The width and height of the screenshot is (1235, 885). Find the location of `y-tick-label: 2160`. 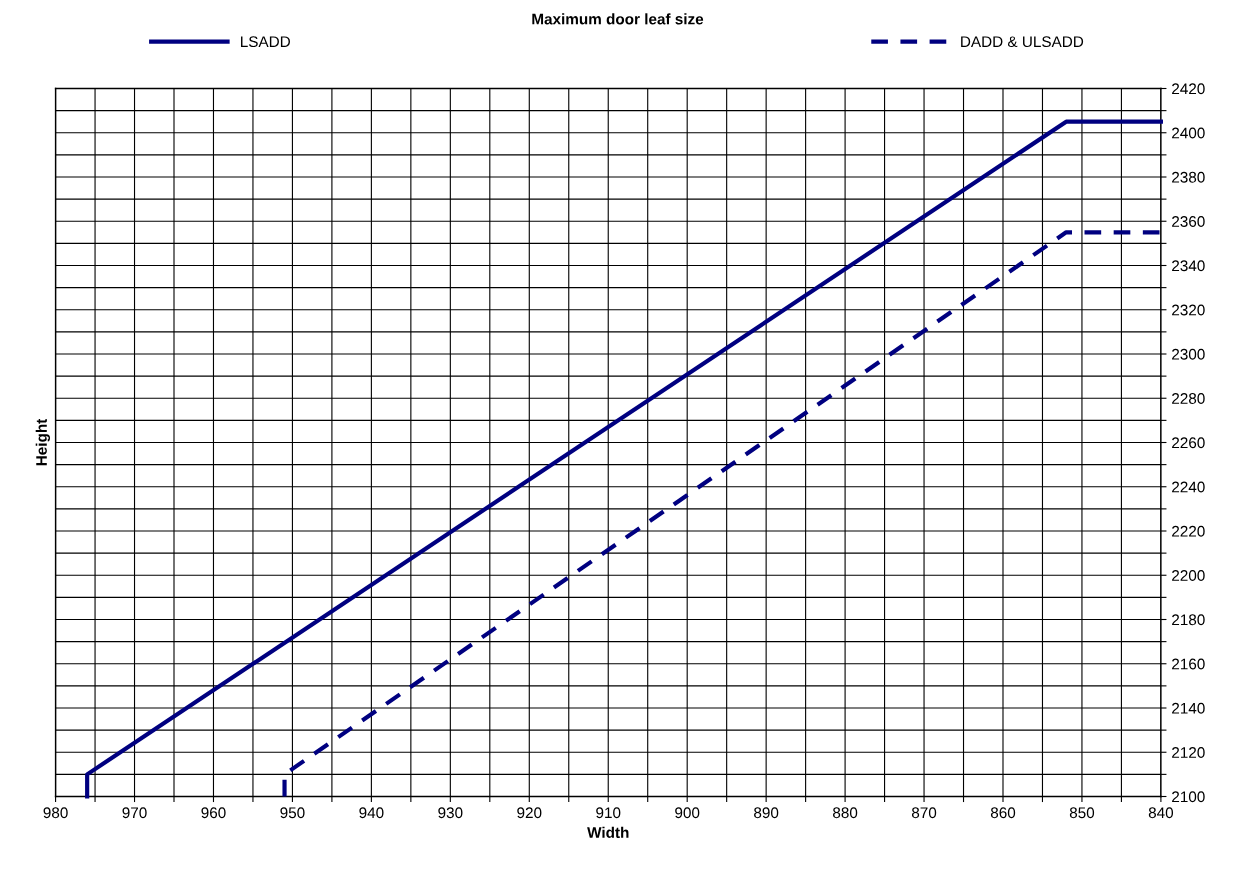

y-tick-label: 2160 is located at coordinates (1188, 664).